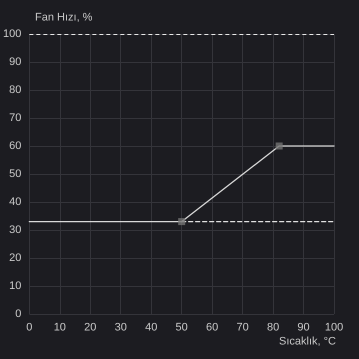 This screenshot has width=359, height=359. I want to click on y-tick-label: 20, so click(15, 258).